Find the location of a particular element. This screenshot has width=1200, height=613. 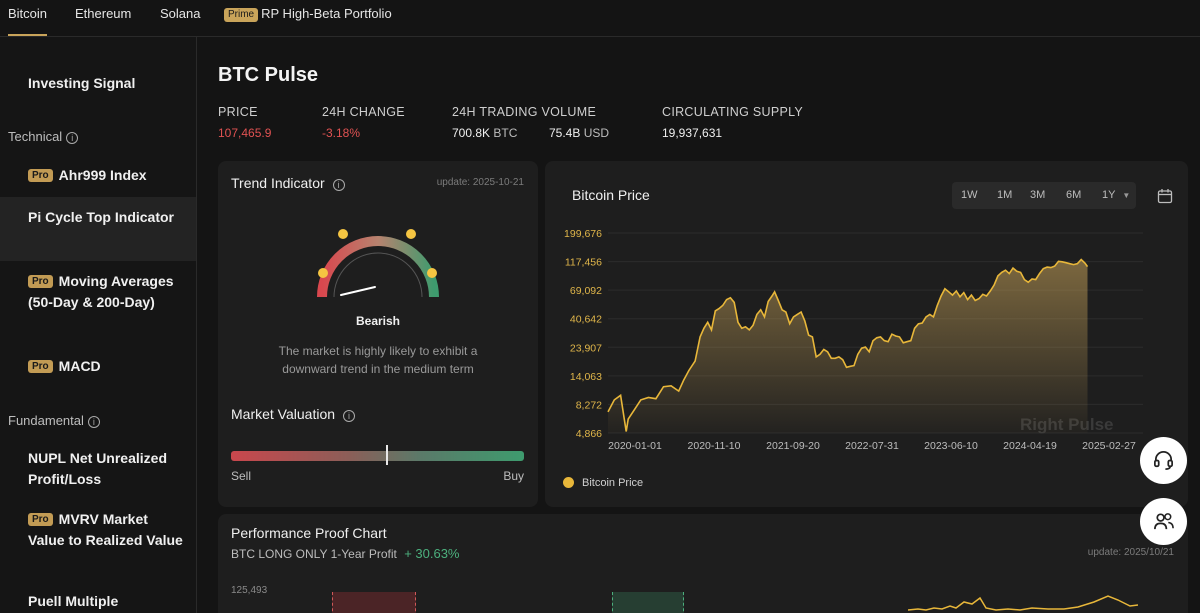

emoji-bearish-icon is located at coordinates (343, 234).